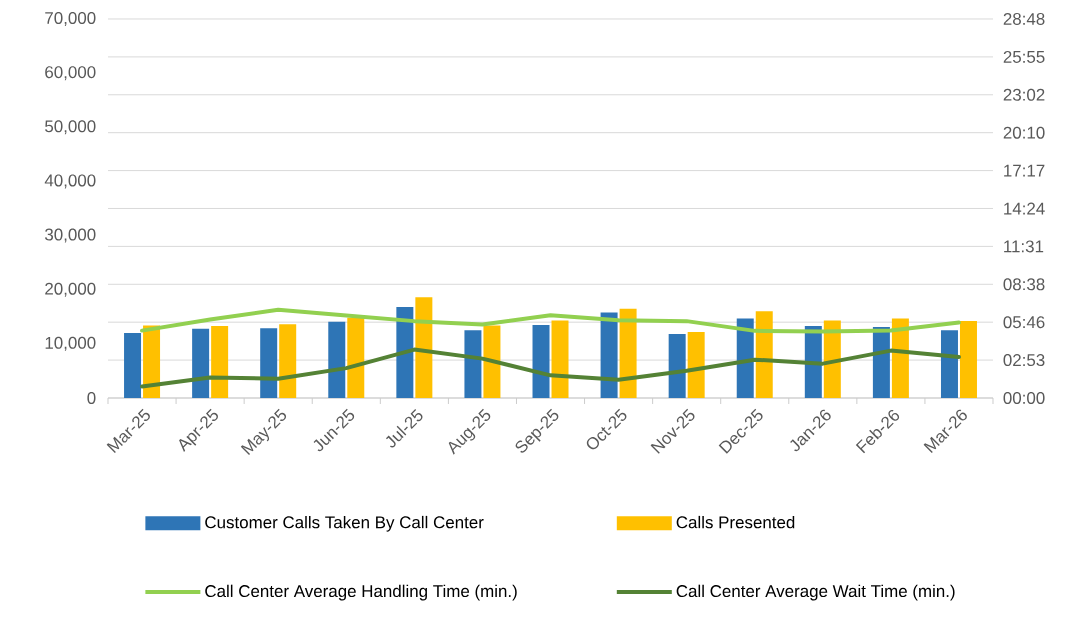  Describe the element at coordinates (735, 522) in the screenshot. I see `legend-label: Calls Presented` at that location.